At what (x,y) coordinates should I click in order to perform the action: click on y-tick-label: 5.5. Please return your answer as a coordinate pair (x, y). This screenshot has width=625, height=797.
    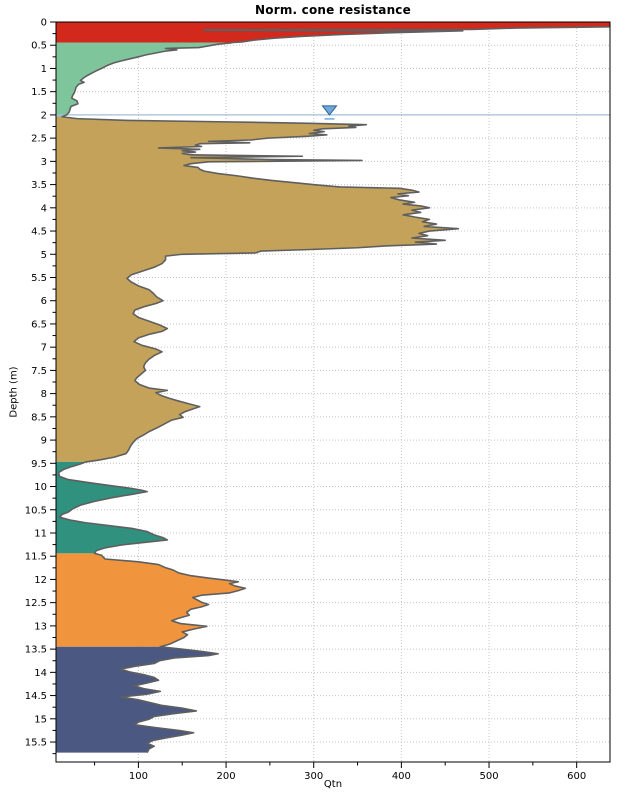
    Looking at the image, I should click on (39, 278).